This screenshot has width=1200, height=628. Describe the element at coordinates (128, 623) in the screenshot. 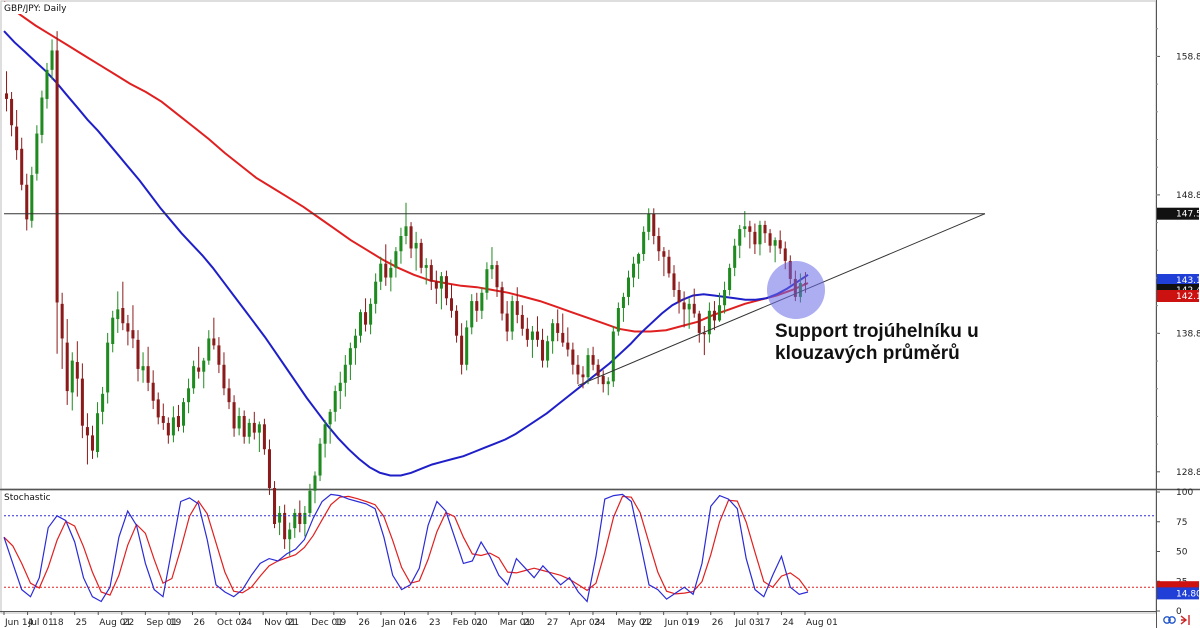

I see `x-tick-label: 22` at that location.